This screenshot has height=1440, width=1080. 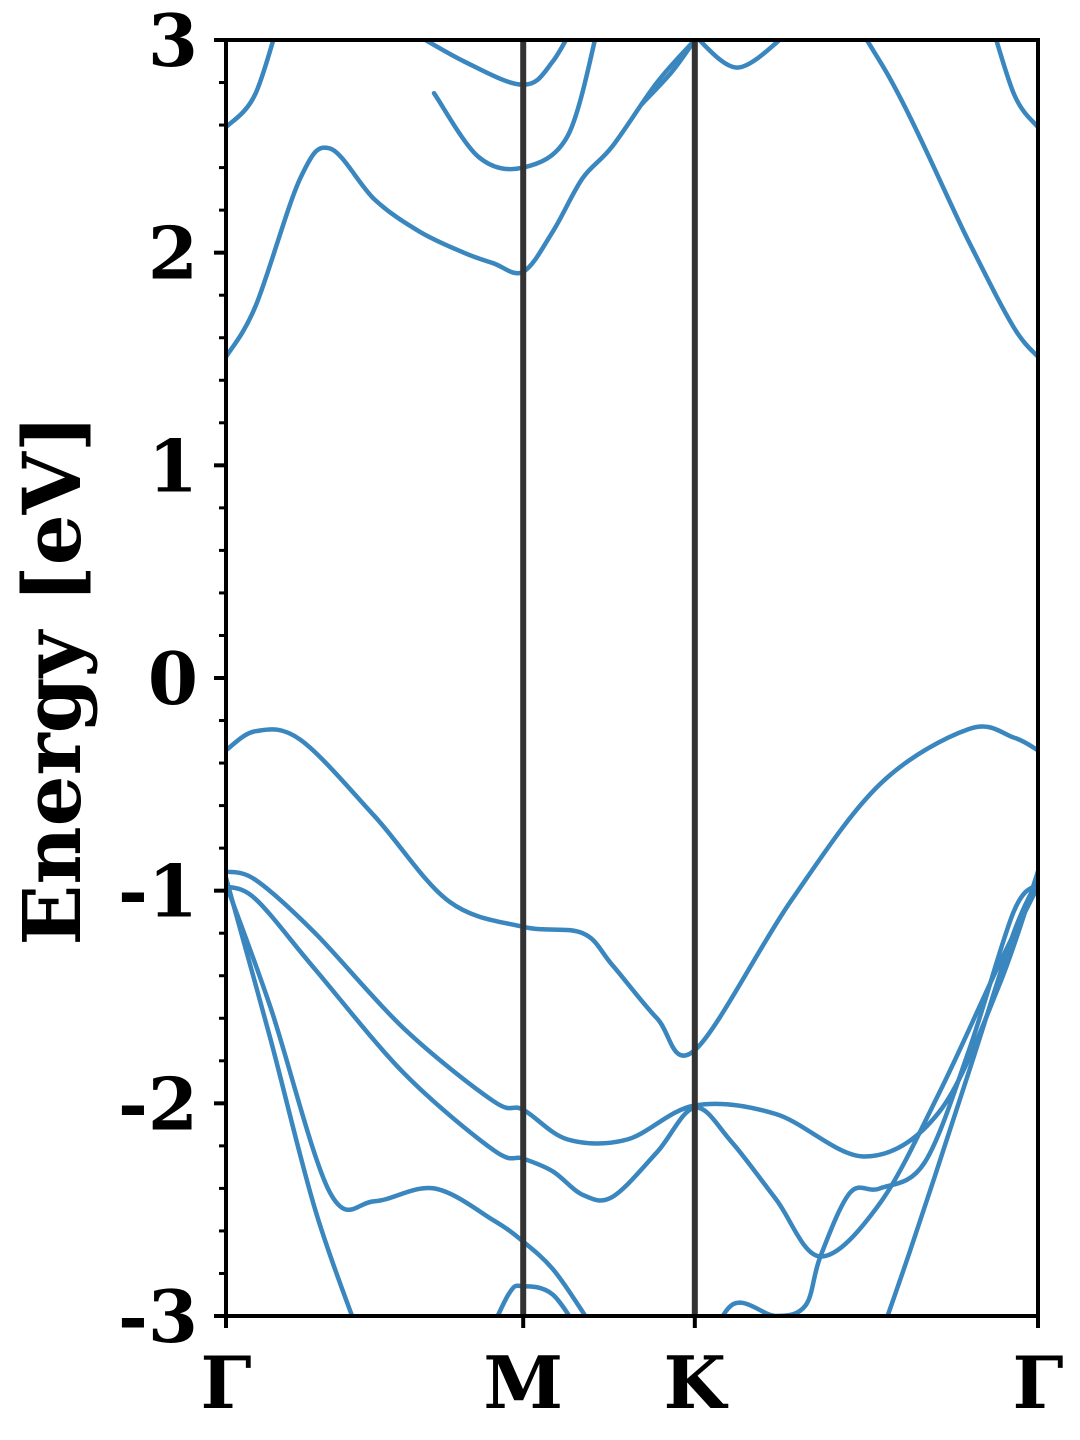 What do you see at coordinates (173, 41) in the screenshot?
I see `y-tick-label: 3` at bounding box center [173, 41].